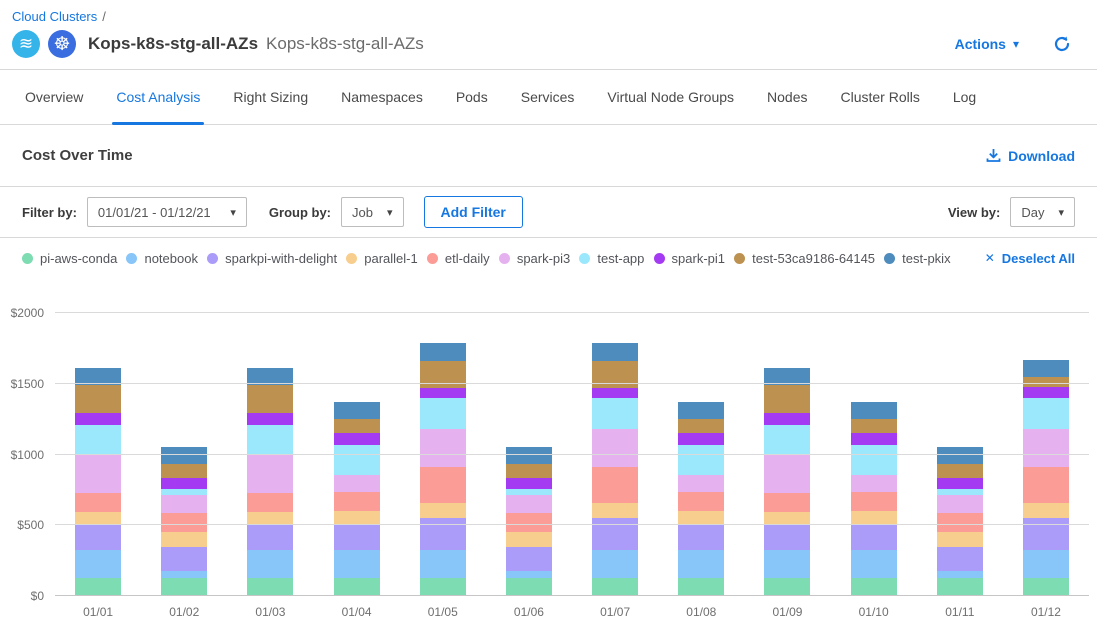 The height and width of the screenshot is (634, 1097). What do you see at coordinates (173, 43) in the screenshot?
I see `page-title: Kops-k8s-stg-all-AZs` at bounding box center [173, 43].